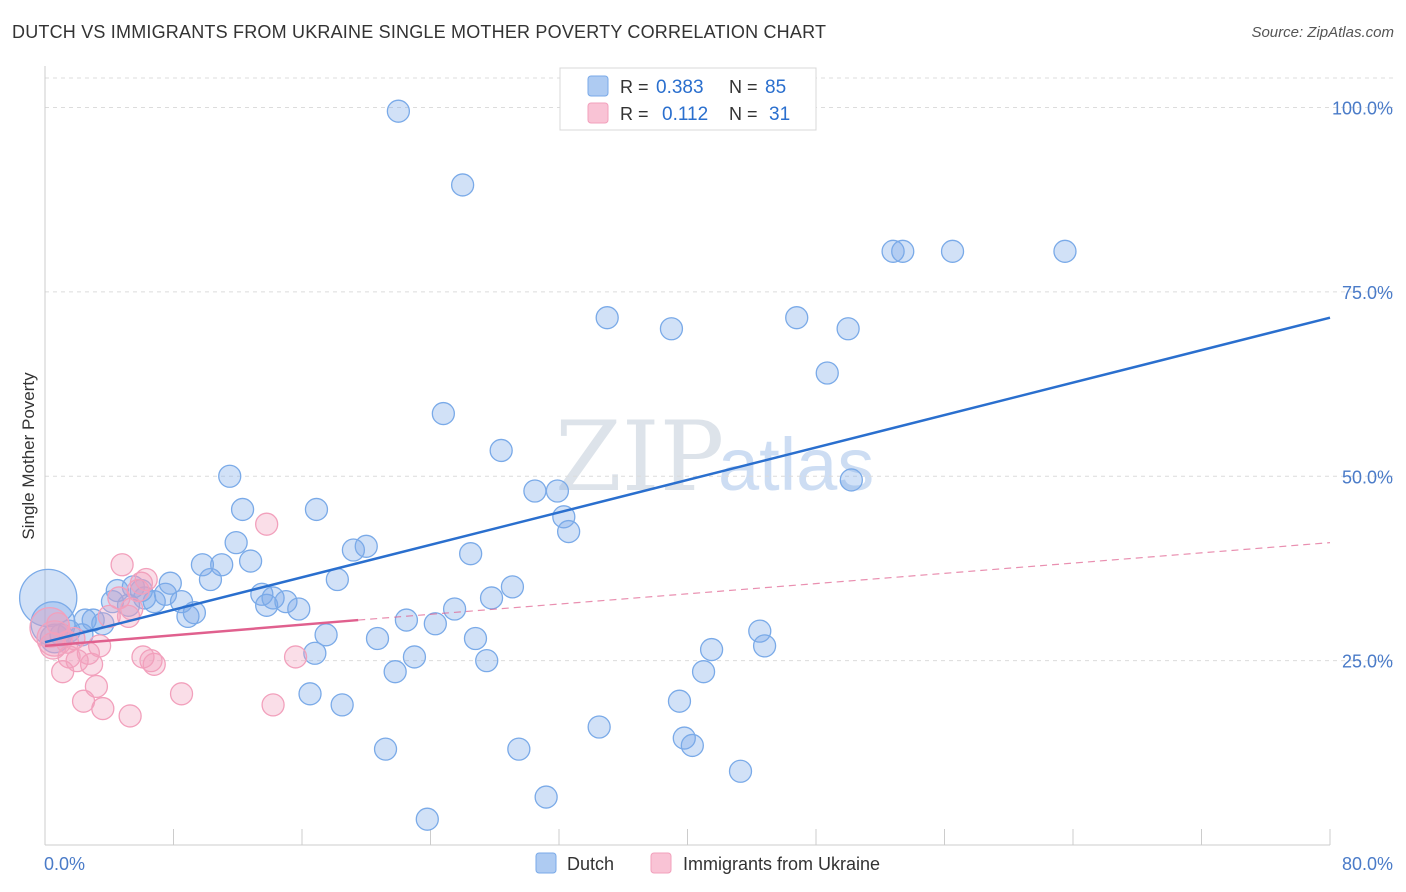 This screenshot has width=1406, height=892. I want to click on source-label: Source: ZipAtlas.com, so click(1322, 32).